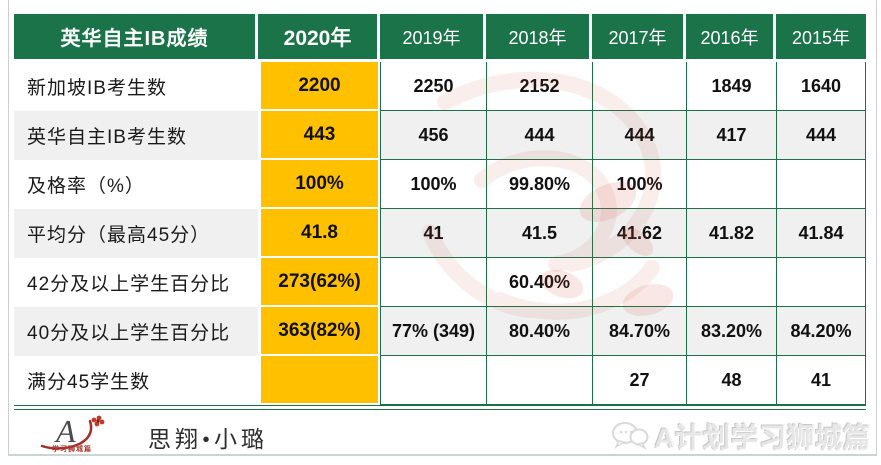 The width and height of the screenshot is (881, 465). Describe the element at coordinates (319, 233) in the screenshot. I see `data-cell-2020: 41.8` at that location.